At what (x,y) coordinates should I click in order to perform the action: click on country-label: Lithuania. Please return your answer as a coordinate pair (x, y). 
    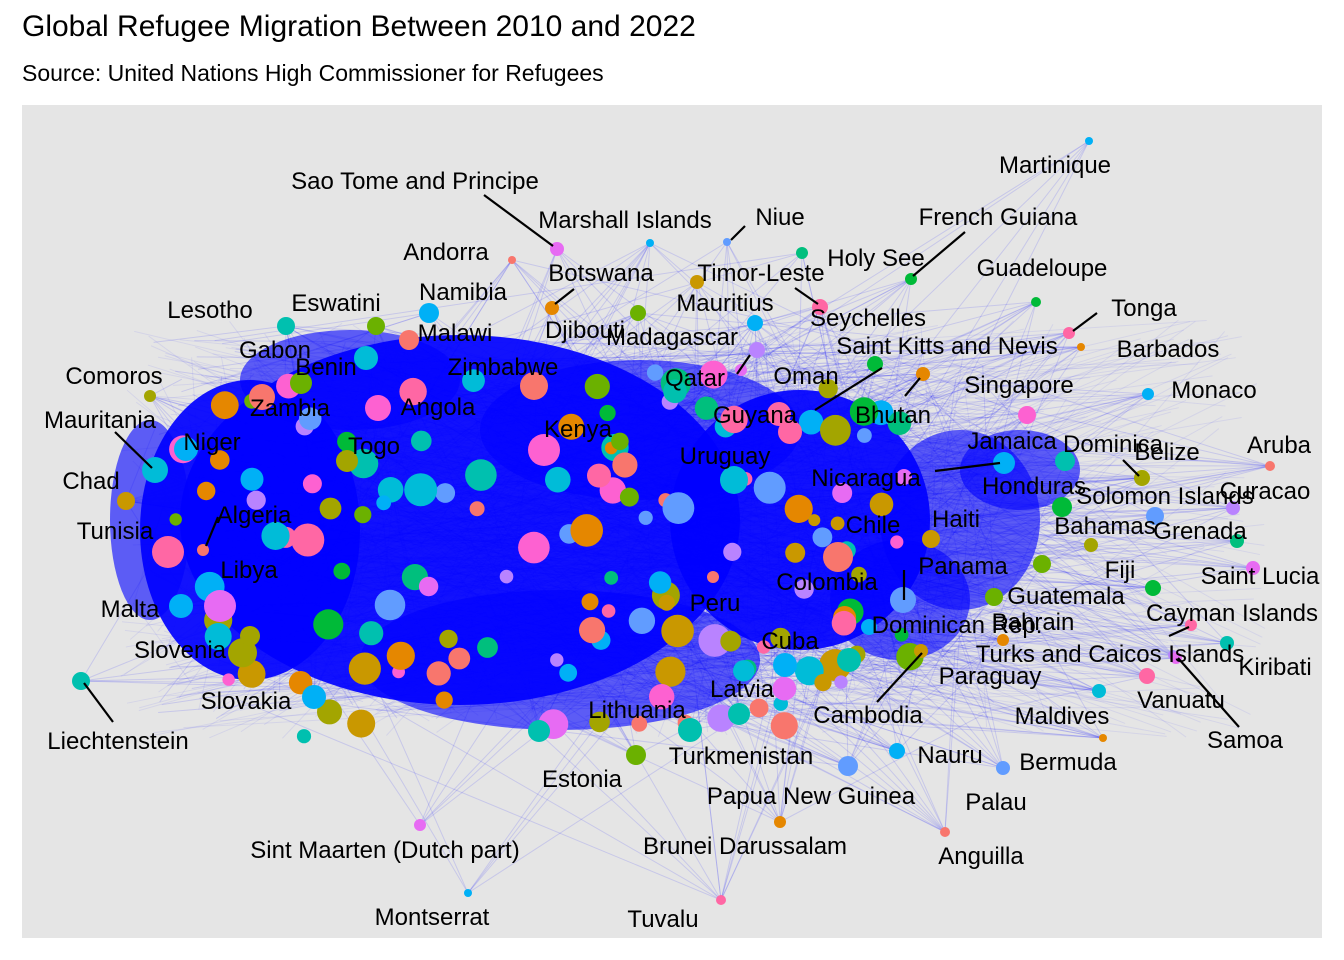
    Looking at the image, I should click on (637, 710).